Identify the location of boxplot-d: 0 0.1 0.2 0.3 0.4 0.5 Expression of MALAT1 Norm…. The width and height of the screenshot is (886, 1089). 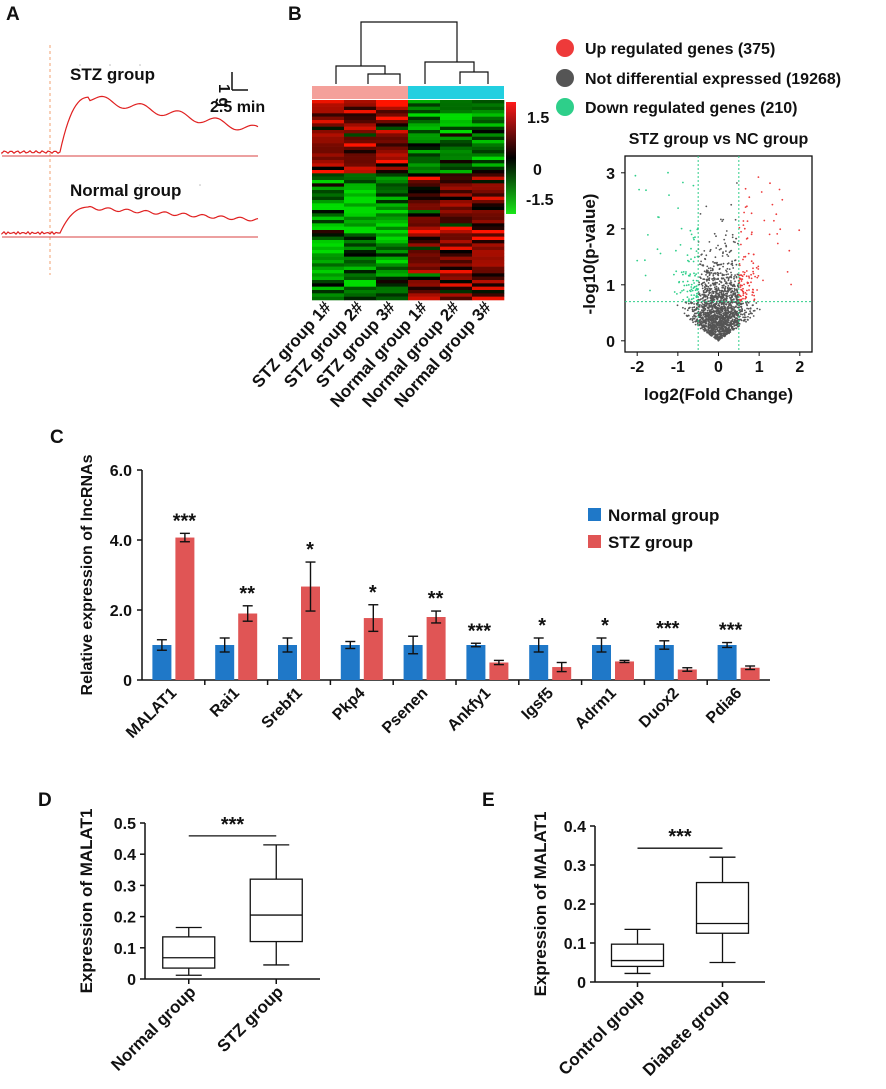
(198, 942).